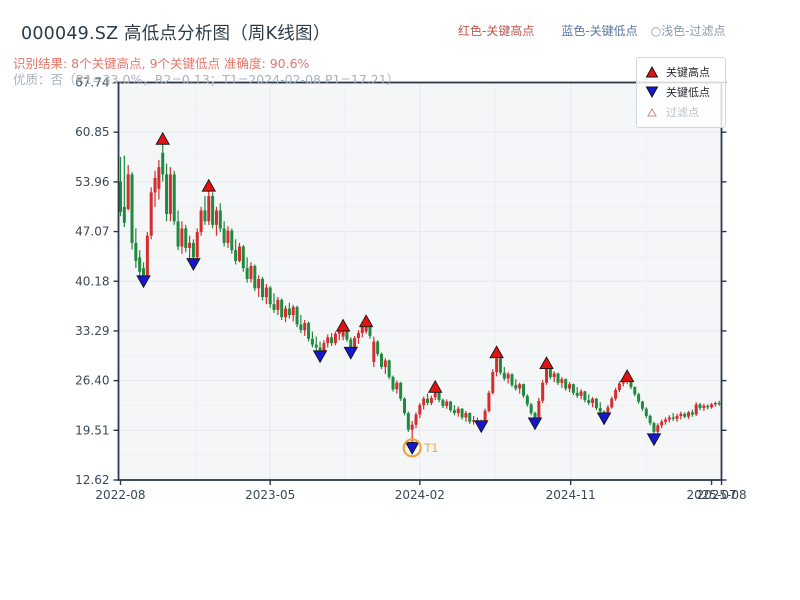  Describe the element at coordinates (92, 430) in the screenshot. I see `svg-text: 19.51` at that location.